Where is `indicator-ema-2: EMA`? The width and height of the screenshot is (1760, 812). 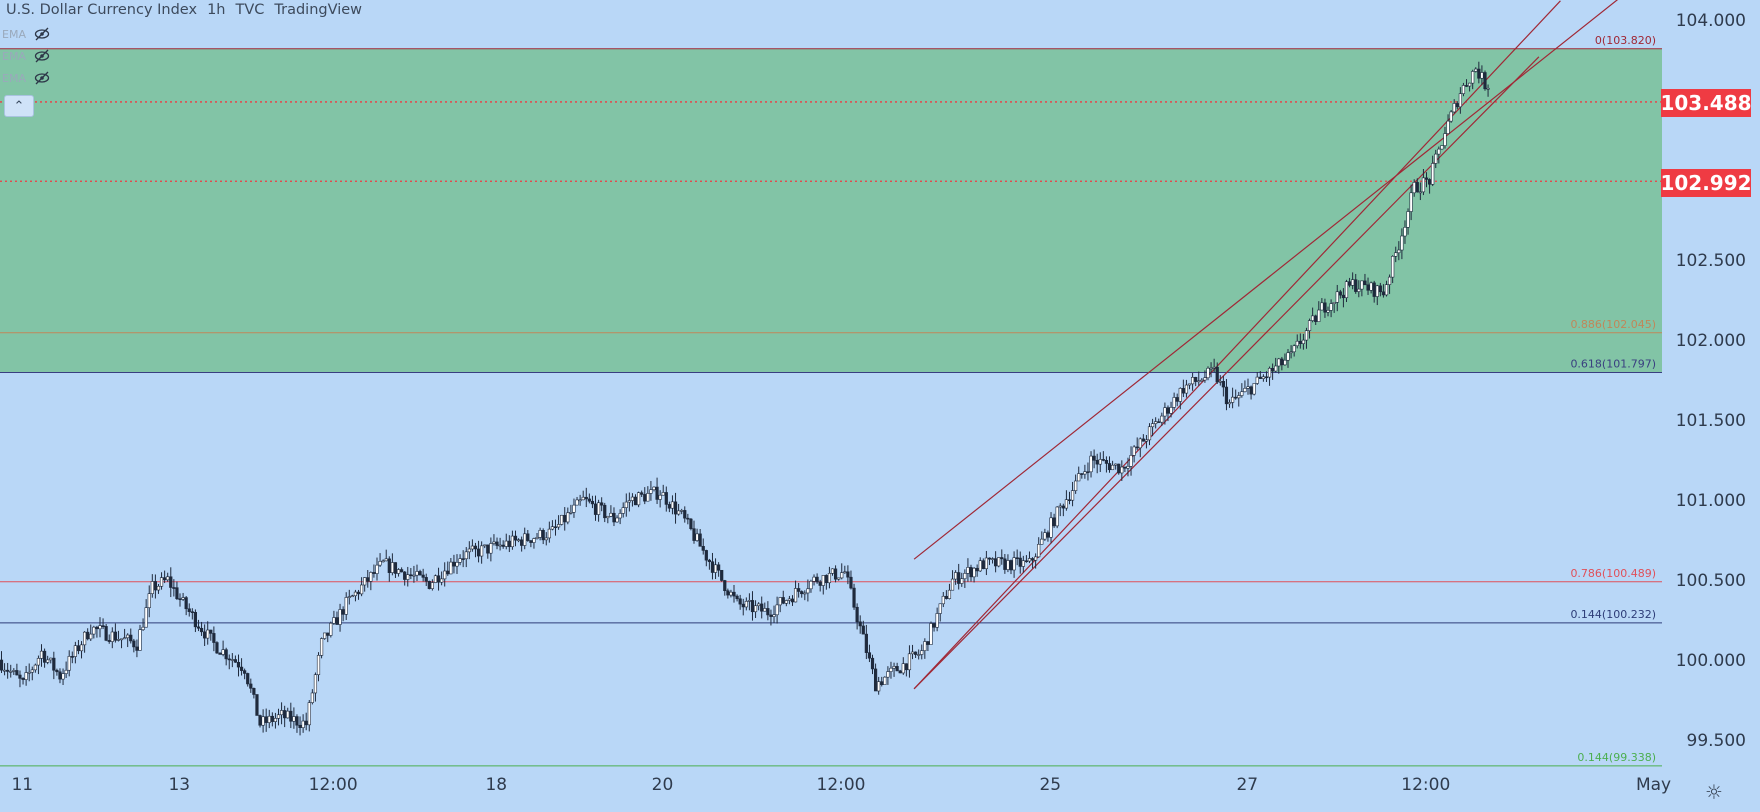
indicator-ema-2: EMA is located at coordinates (31, 56).